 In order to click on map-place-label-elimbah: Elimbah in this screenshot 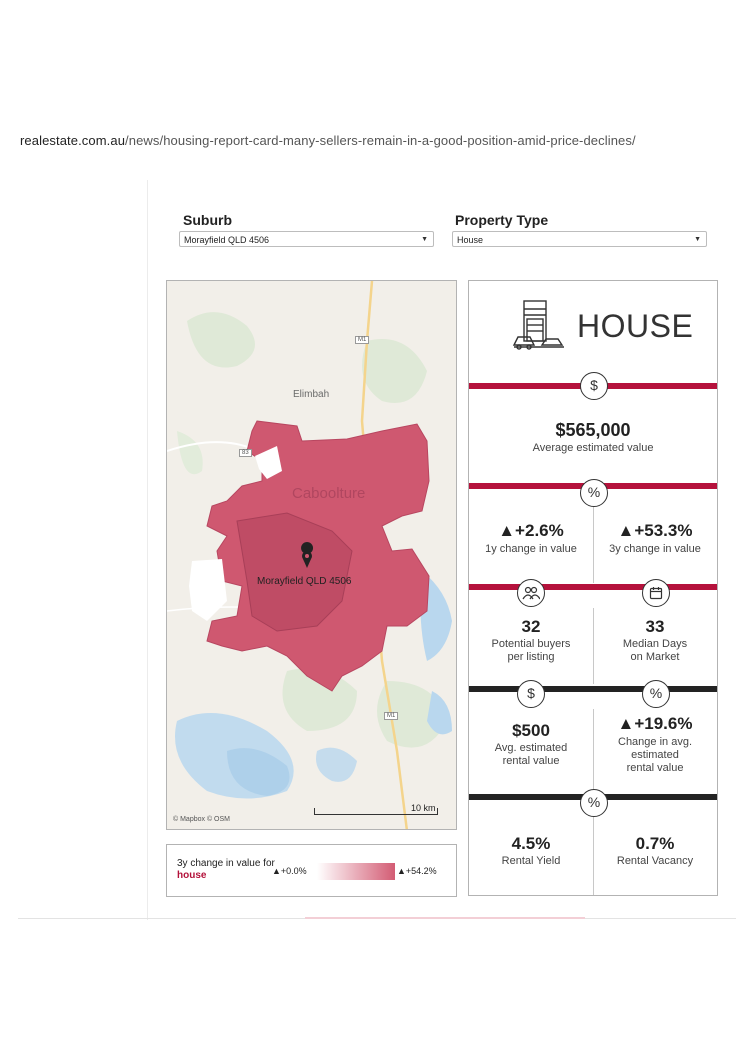, I will do `click(311, 394)`.